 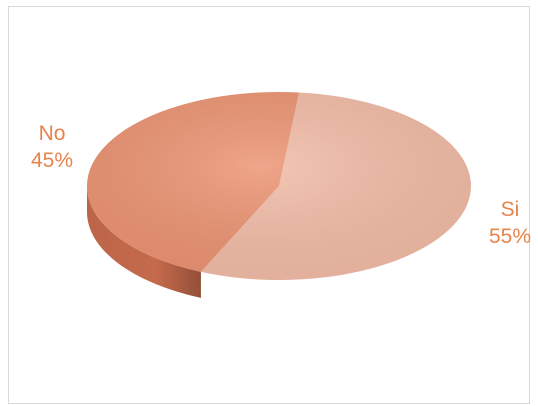 I want to click on slice-label-si: Si 55%, so click(x=509, y=223).